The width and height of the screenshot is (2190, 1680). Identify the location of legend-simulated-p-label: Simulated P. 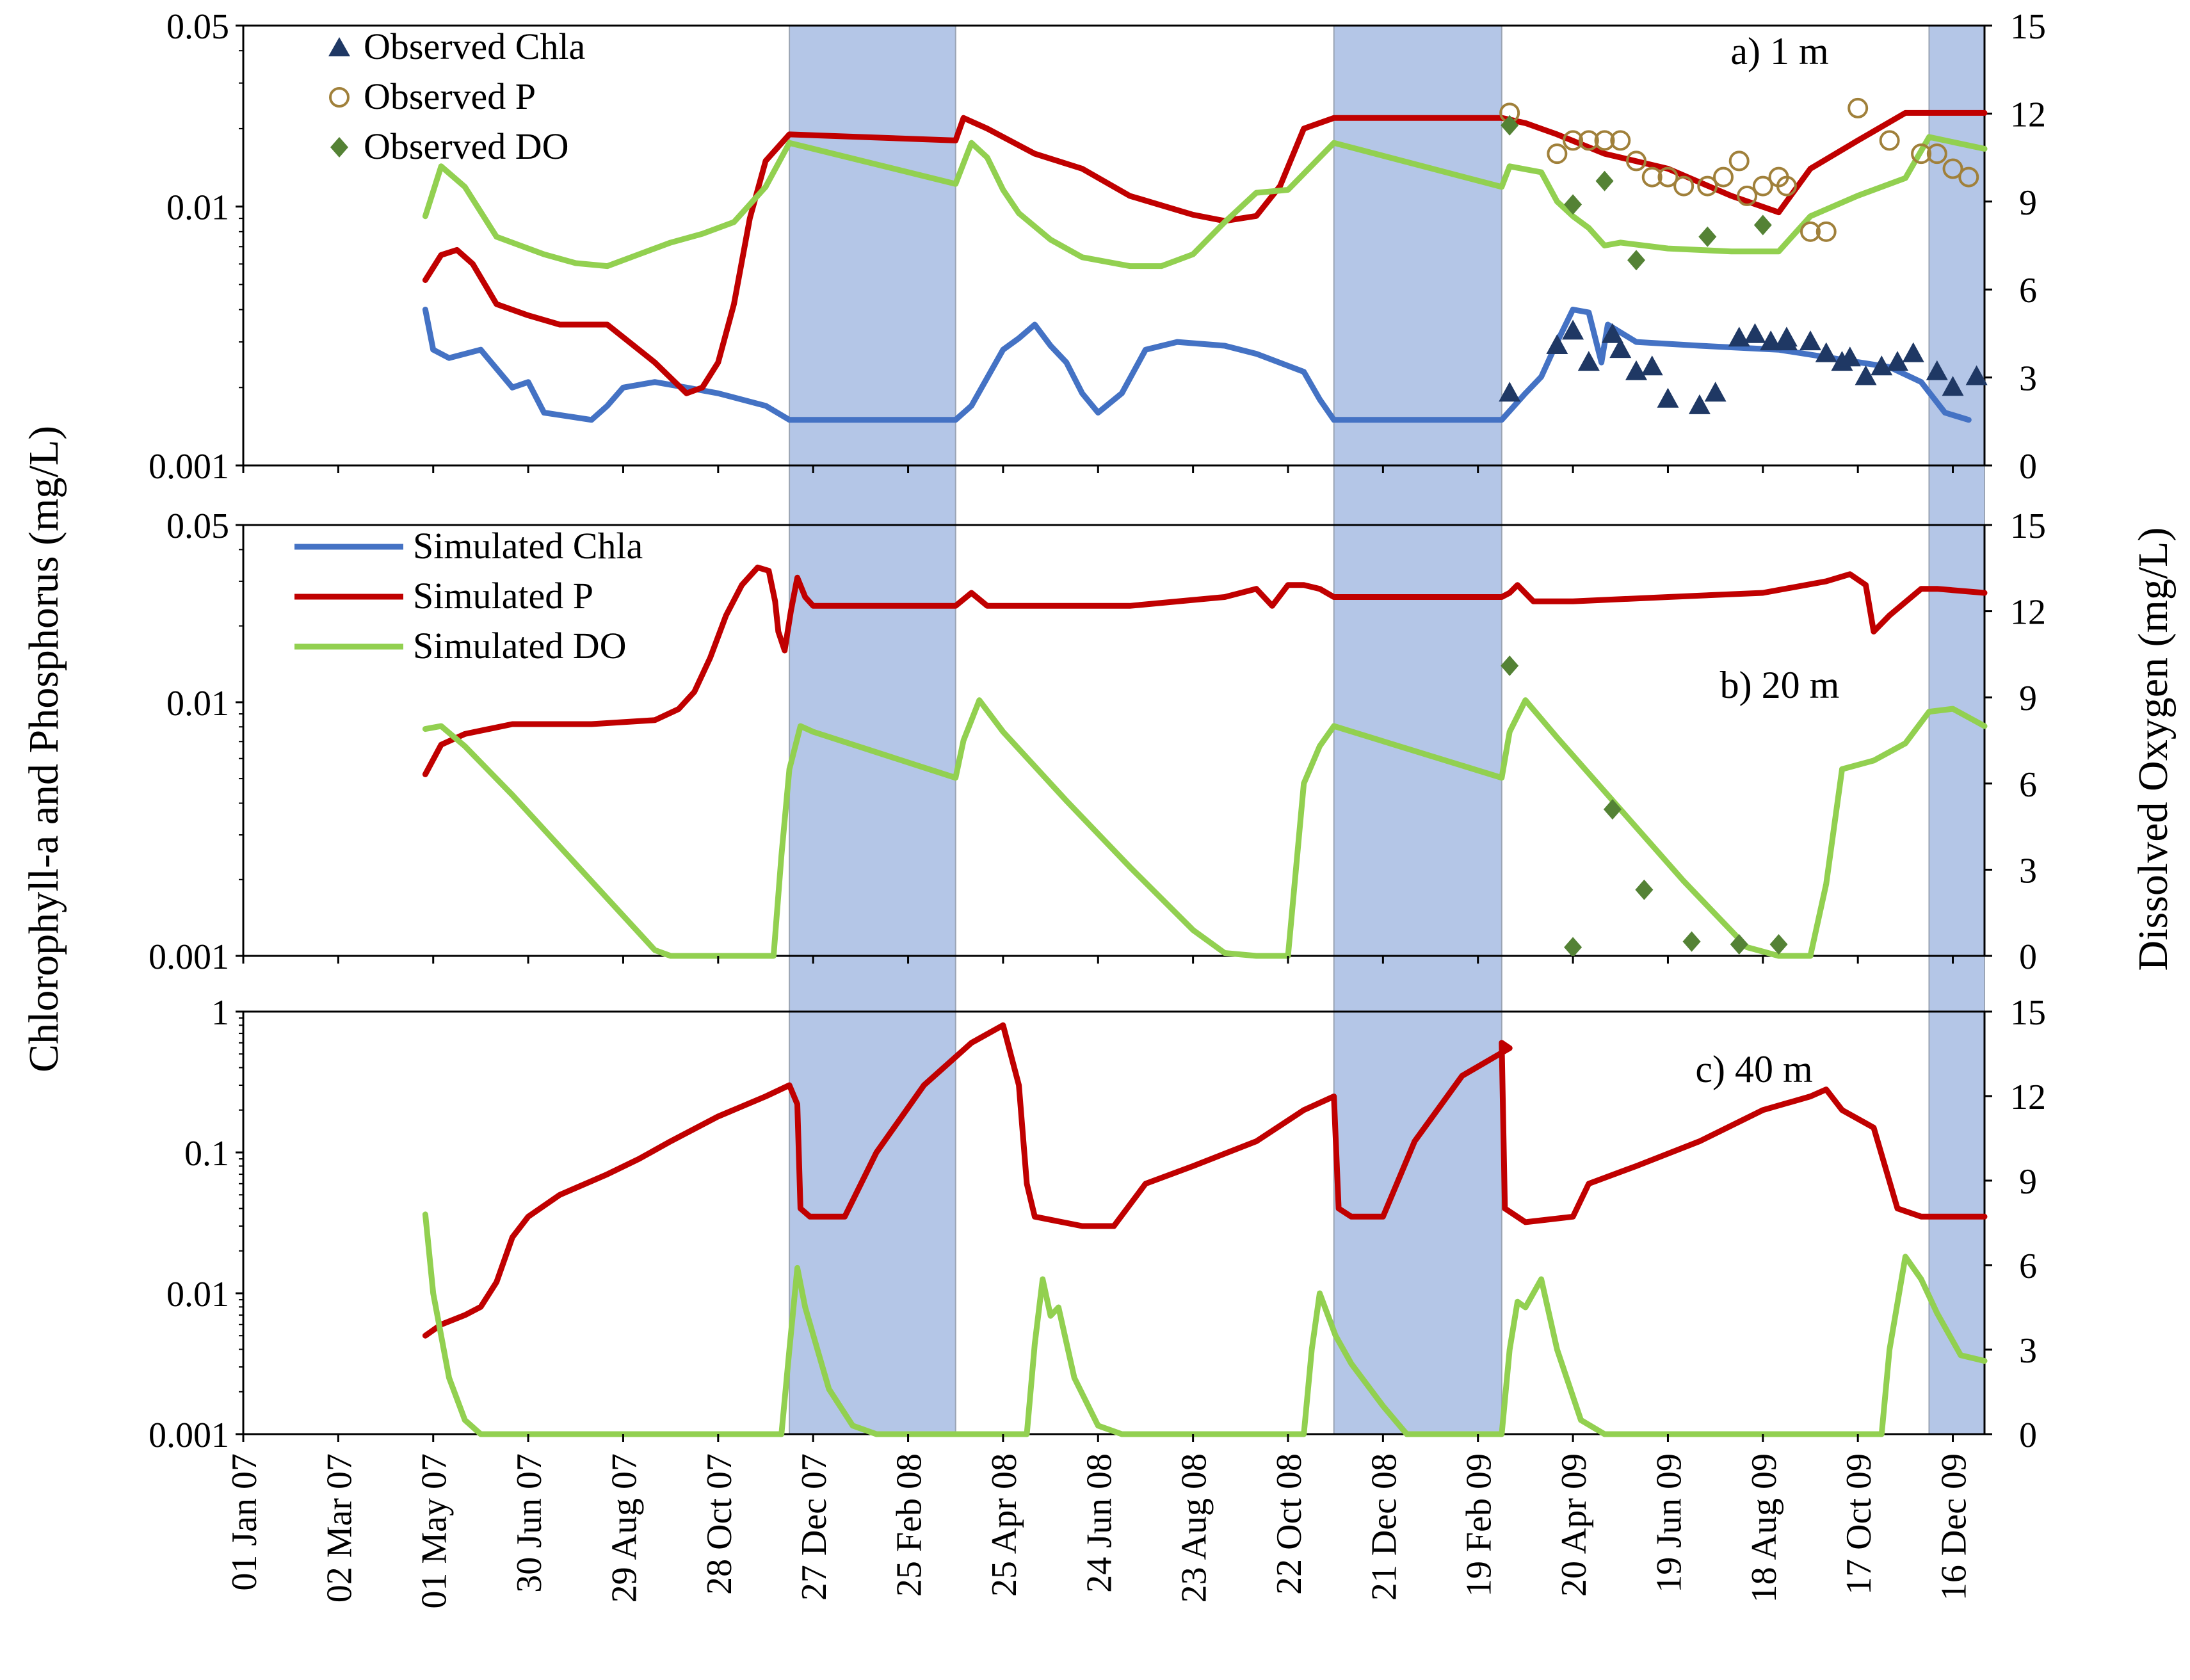
(503, 596).